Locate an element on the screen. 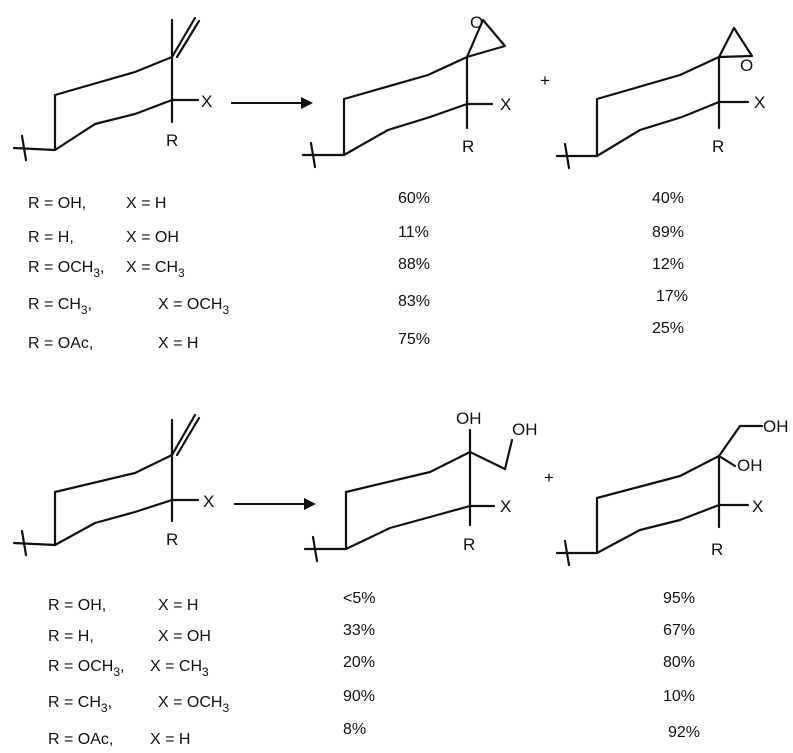  s2-product1-oh-label: OH is located at coordinates (469, 418).